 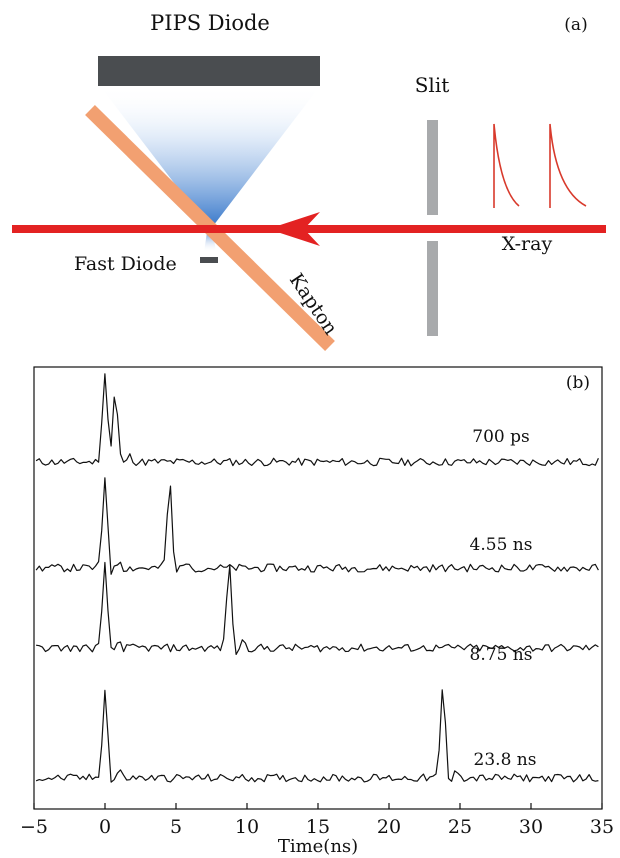 I want to click on trace-label-3: 8.75 ns, so click(x=501, y=655).